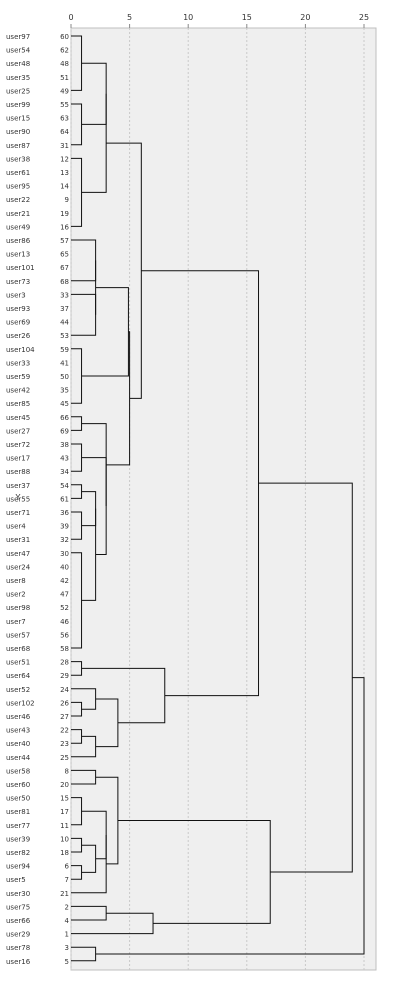 This screenshot has width=400, height=986. What do you see at coordinates (64, 459) in the screenshot?
I see `leaf-id: 43` at bounding box center [64, 459].